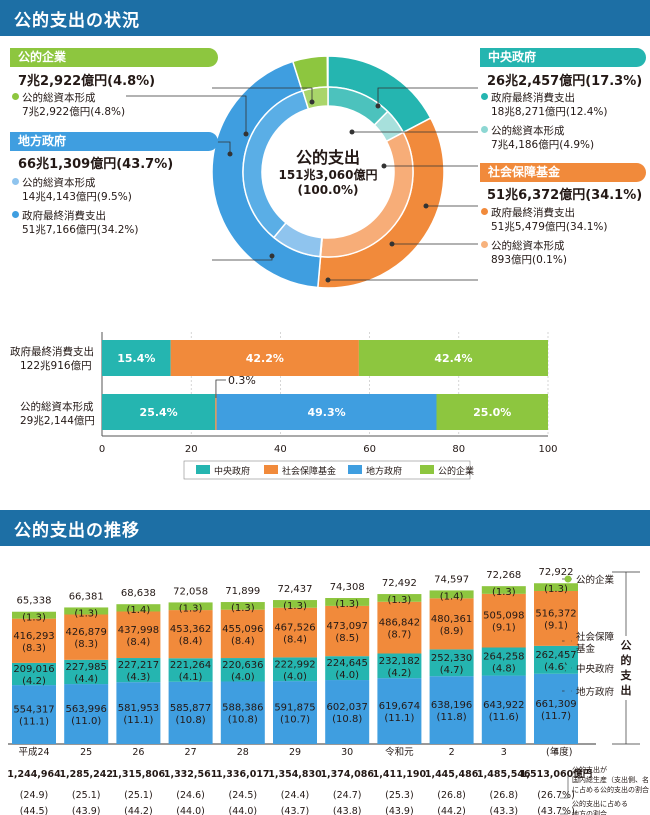  Describe the element at coordinates (504, 774) in the screenshot. I see `total-label: 1,485,546` at that location.